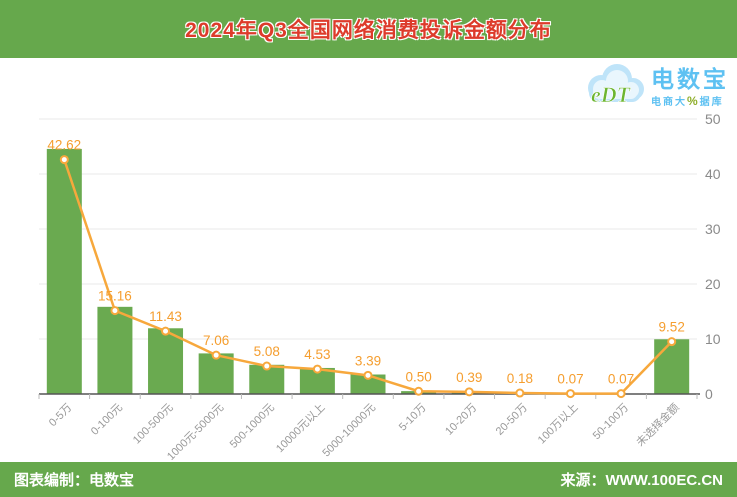 The height and width of the screenshot is (497, 737). Describe the element at coordinates (115, 296) in the screenshot. I see `value-label: 15.16` at that location.